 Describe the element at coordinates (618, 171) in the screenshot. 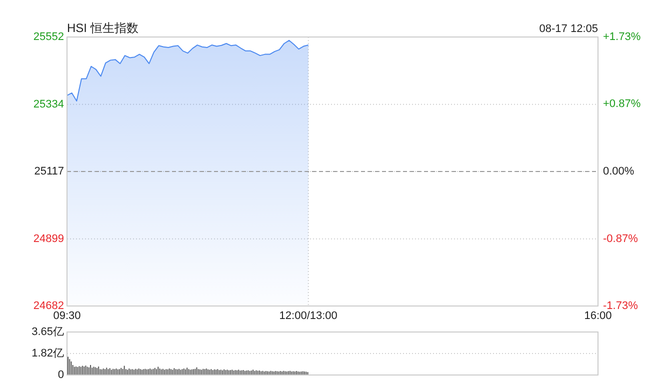

I see `y2-tick-label: 0.00%` at that location.